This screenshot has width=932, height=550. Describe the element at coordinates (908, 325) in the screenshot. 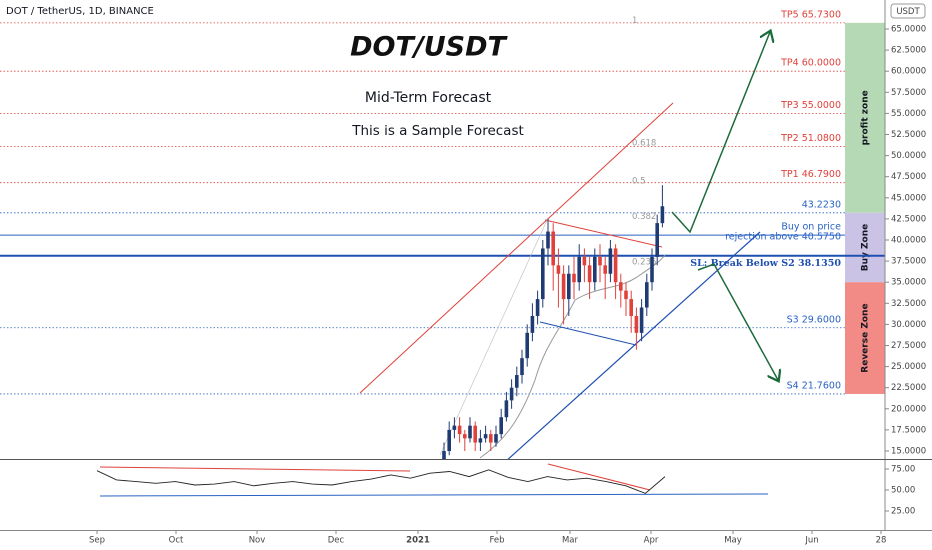

I see `y-tick-label: 30.0000` at that location.